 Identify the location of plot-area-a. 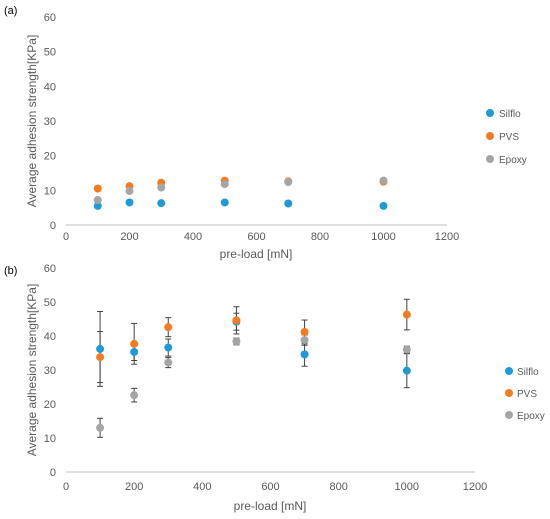
(240, 193).